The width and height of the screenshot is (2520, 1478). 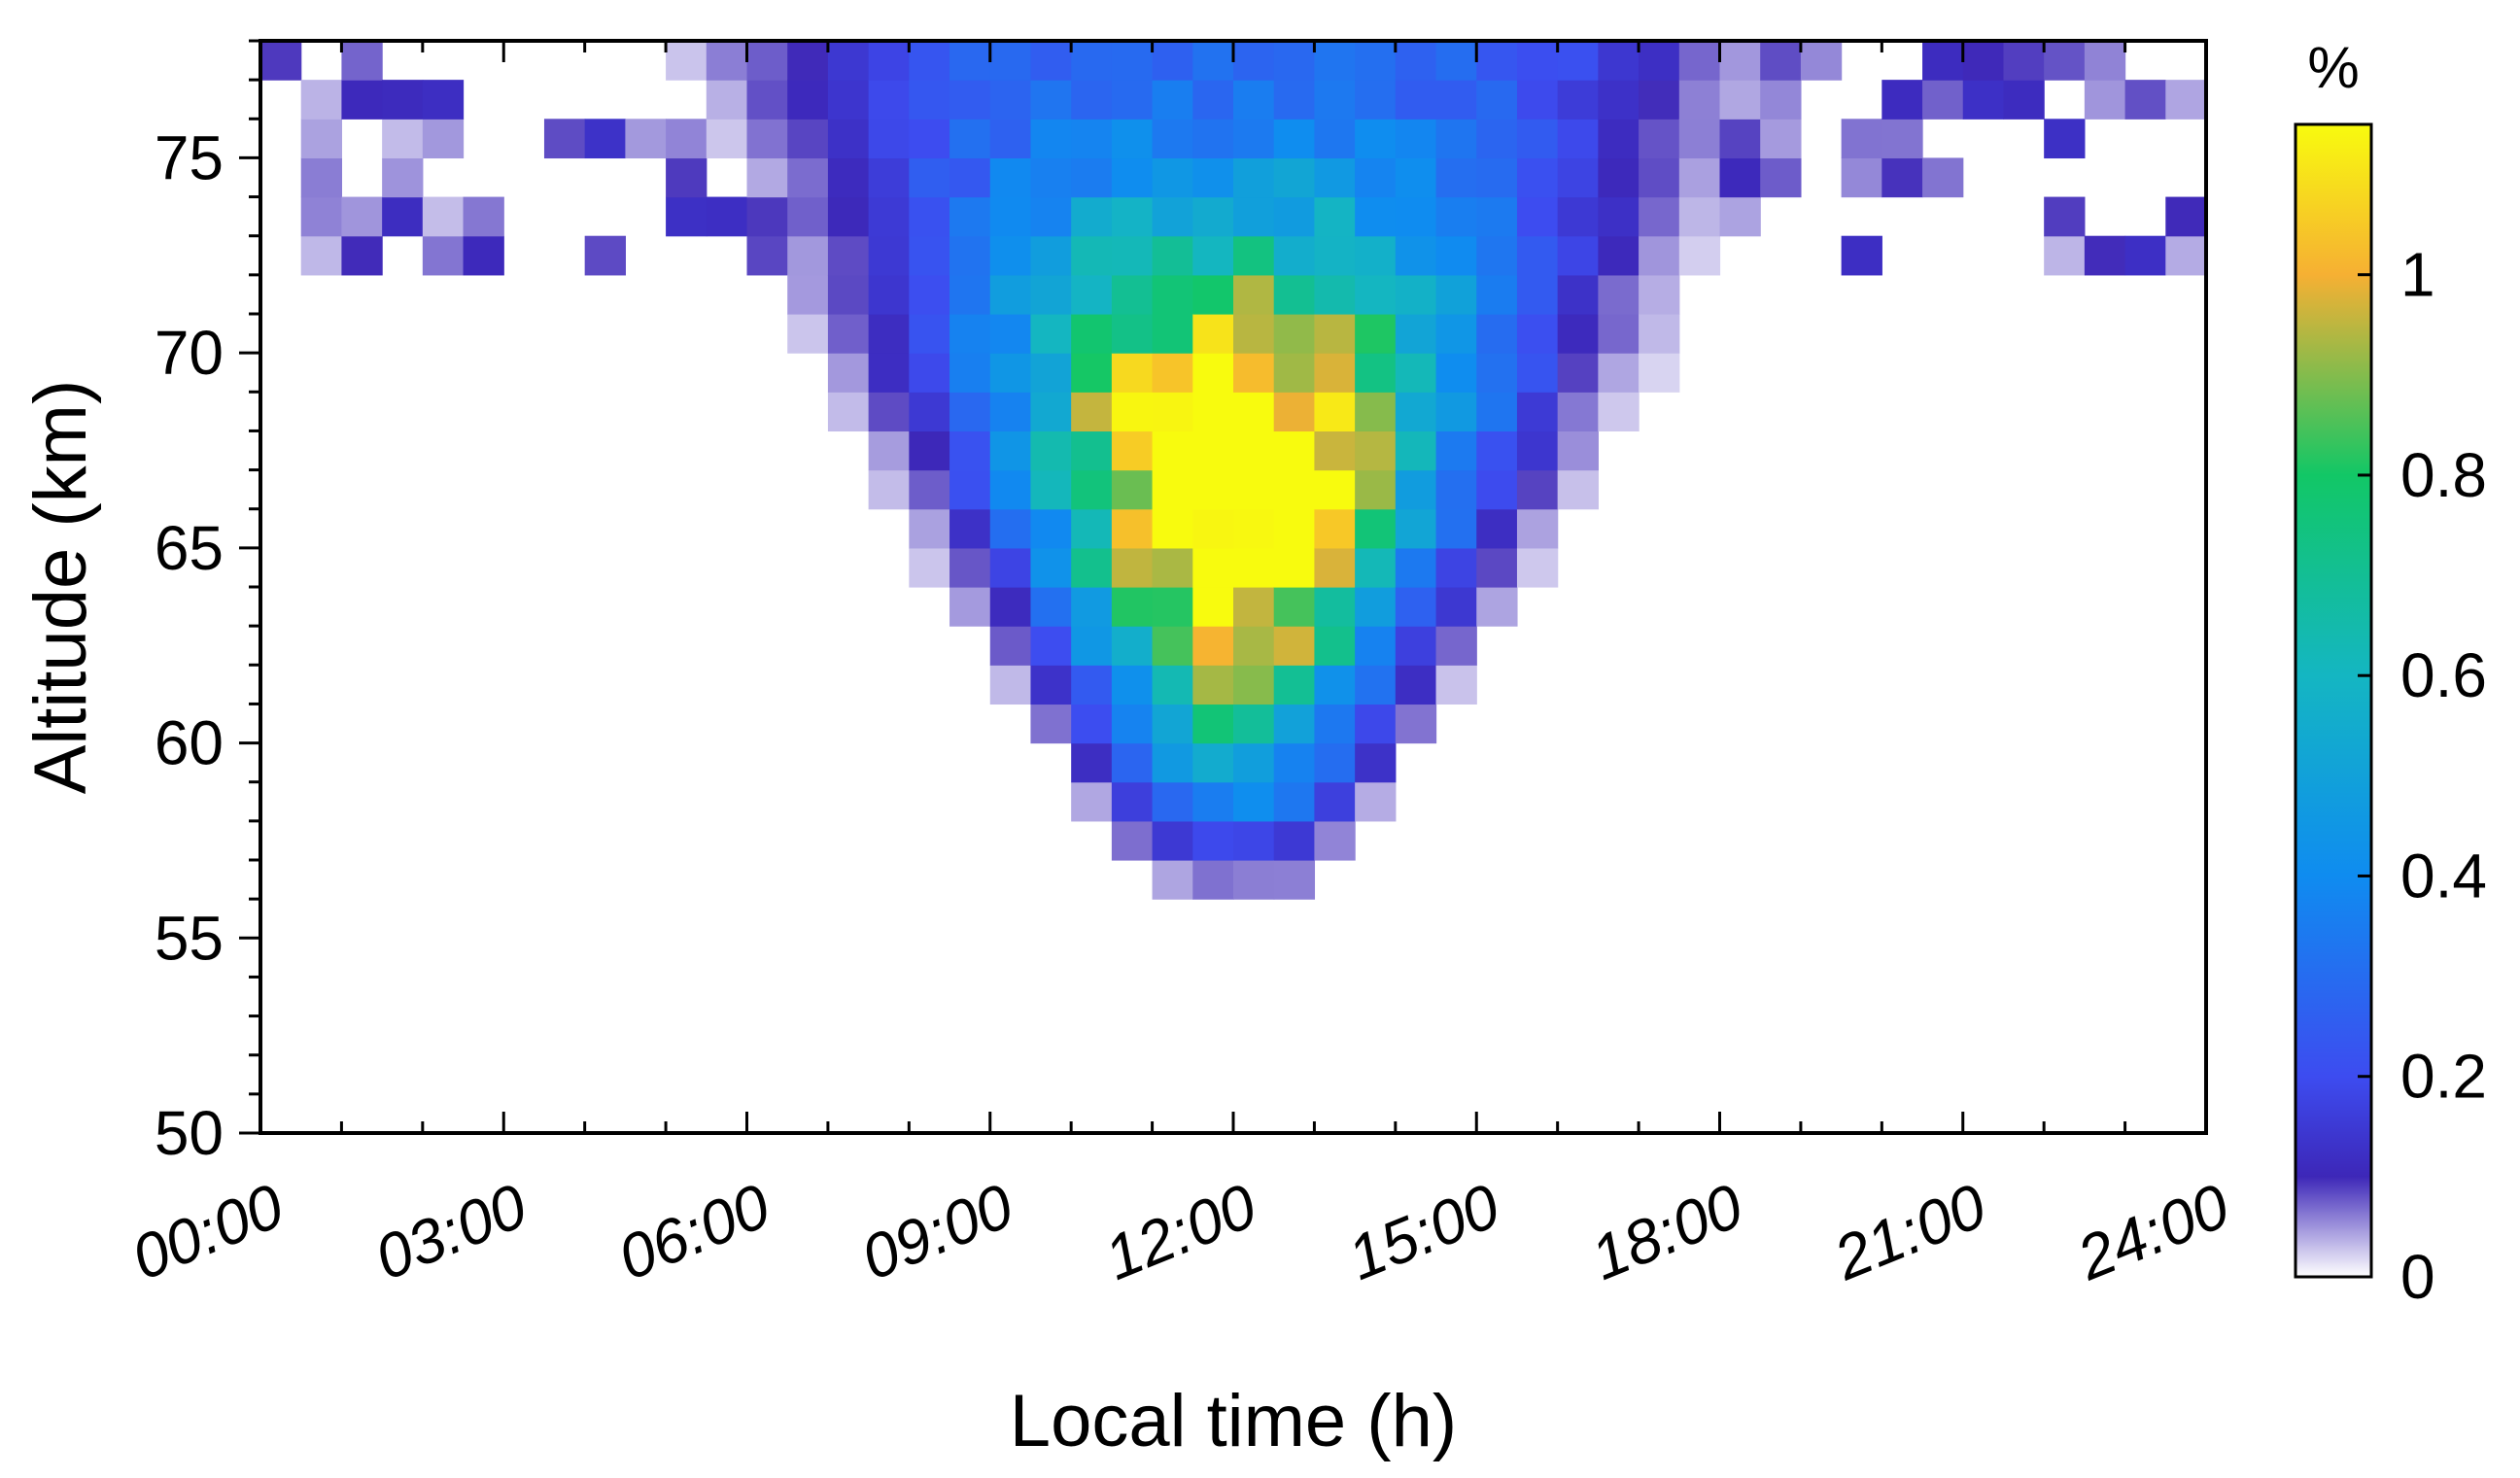 What do you see at coordinates (189, 743) in the screenshot?
I see `y-tick-label: 60` at bounding box center [189, 743].